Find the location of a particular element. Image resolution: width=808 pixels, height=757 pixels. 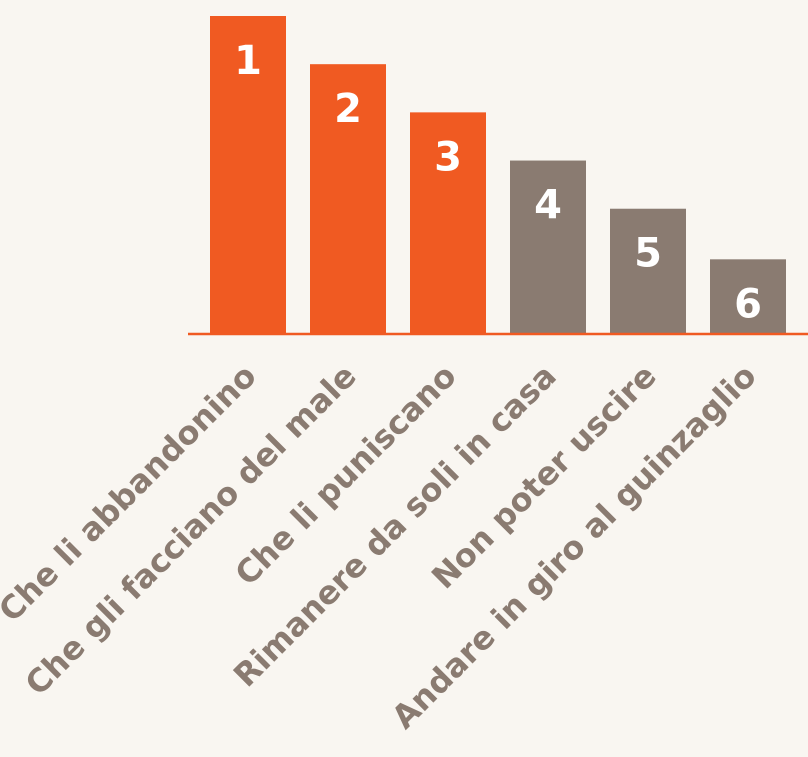

bar-label-2: 2 is located at coordinates (348, 109).